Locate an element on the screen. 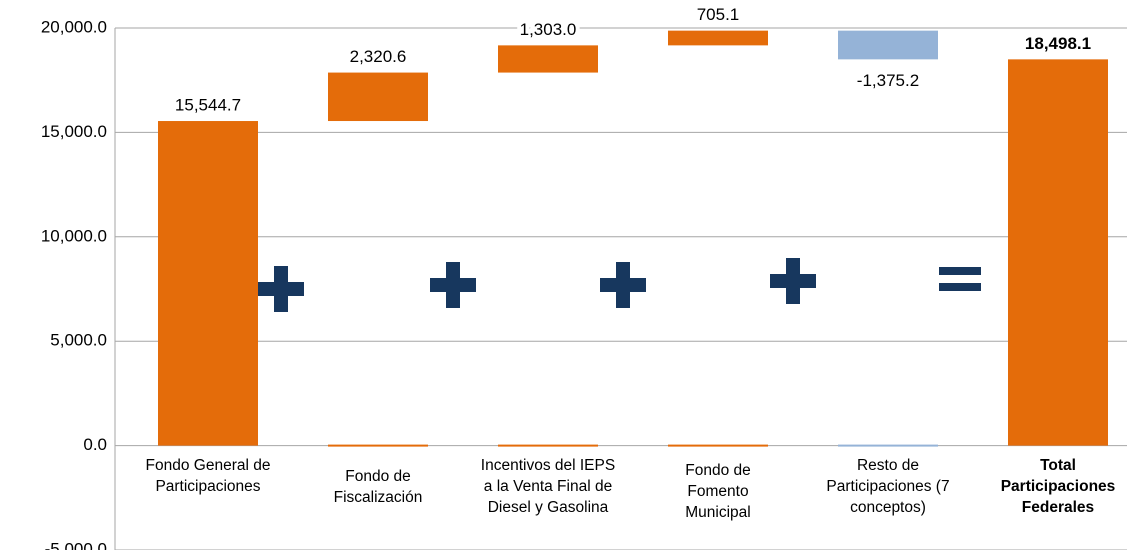 The width and height of the screenshot is (1127, 550). equals-sign is located at coordinates (960, 279).